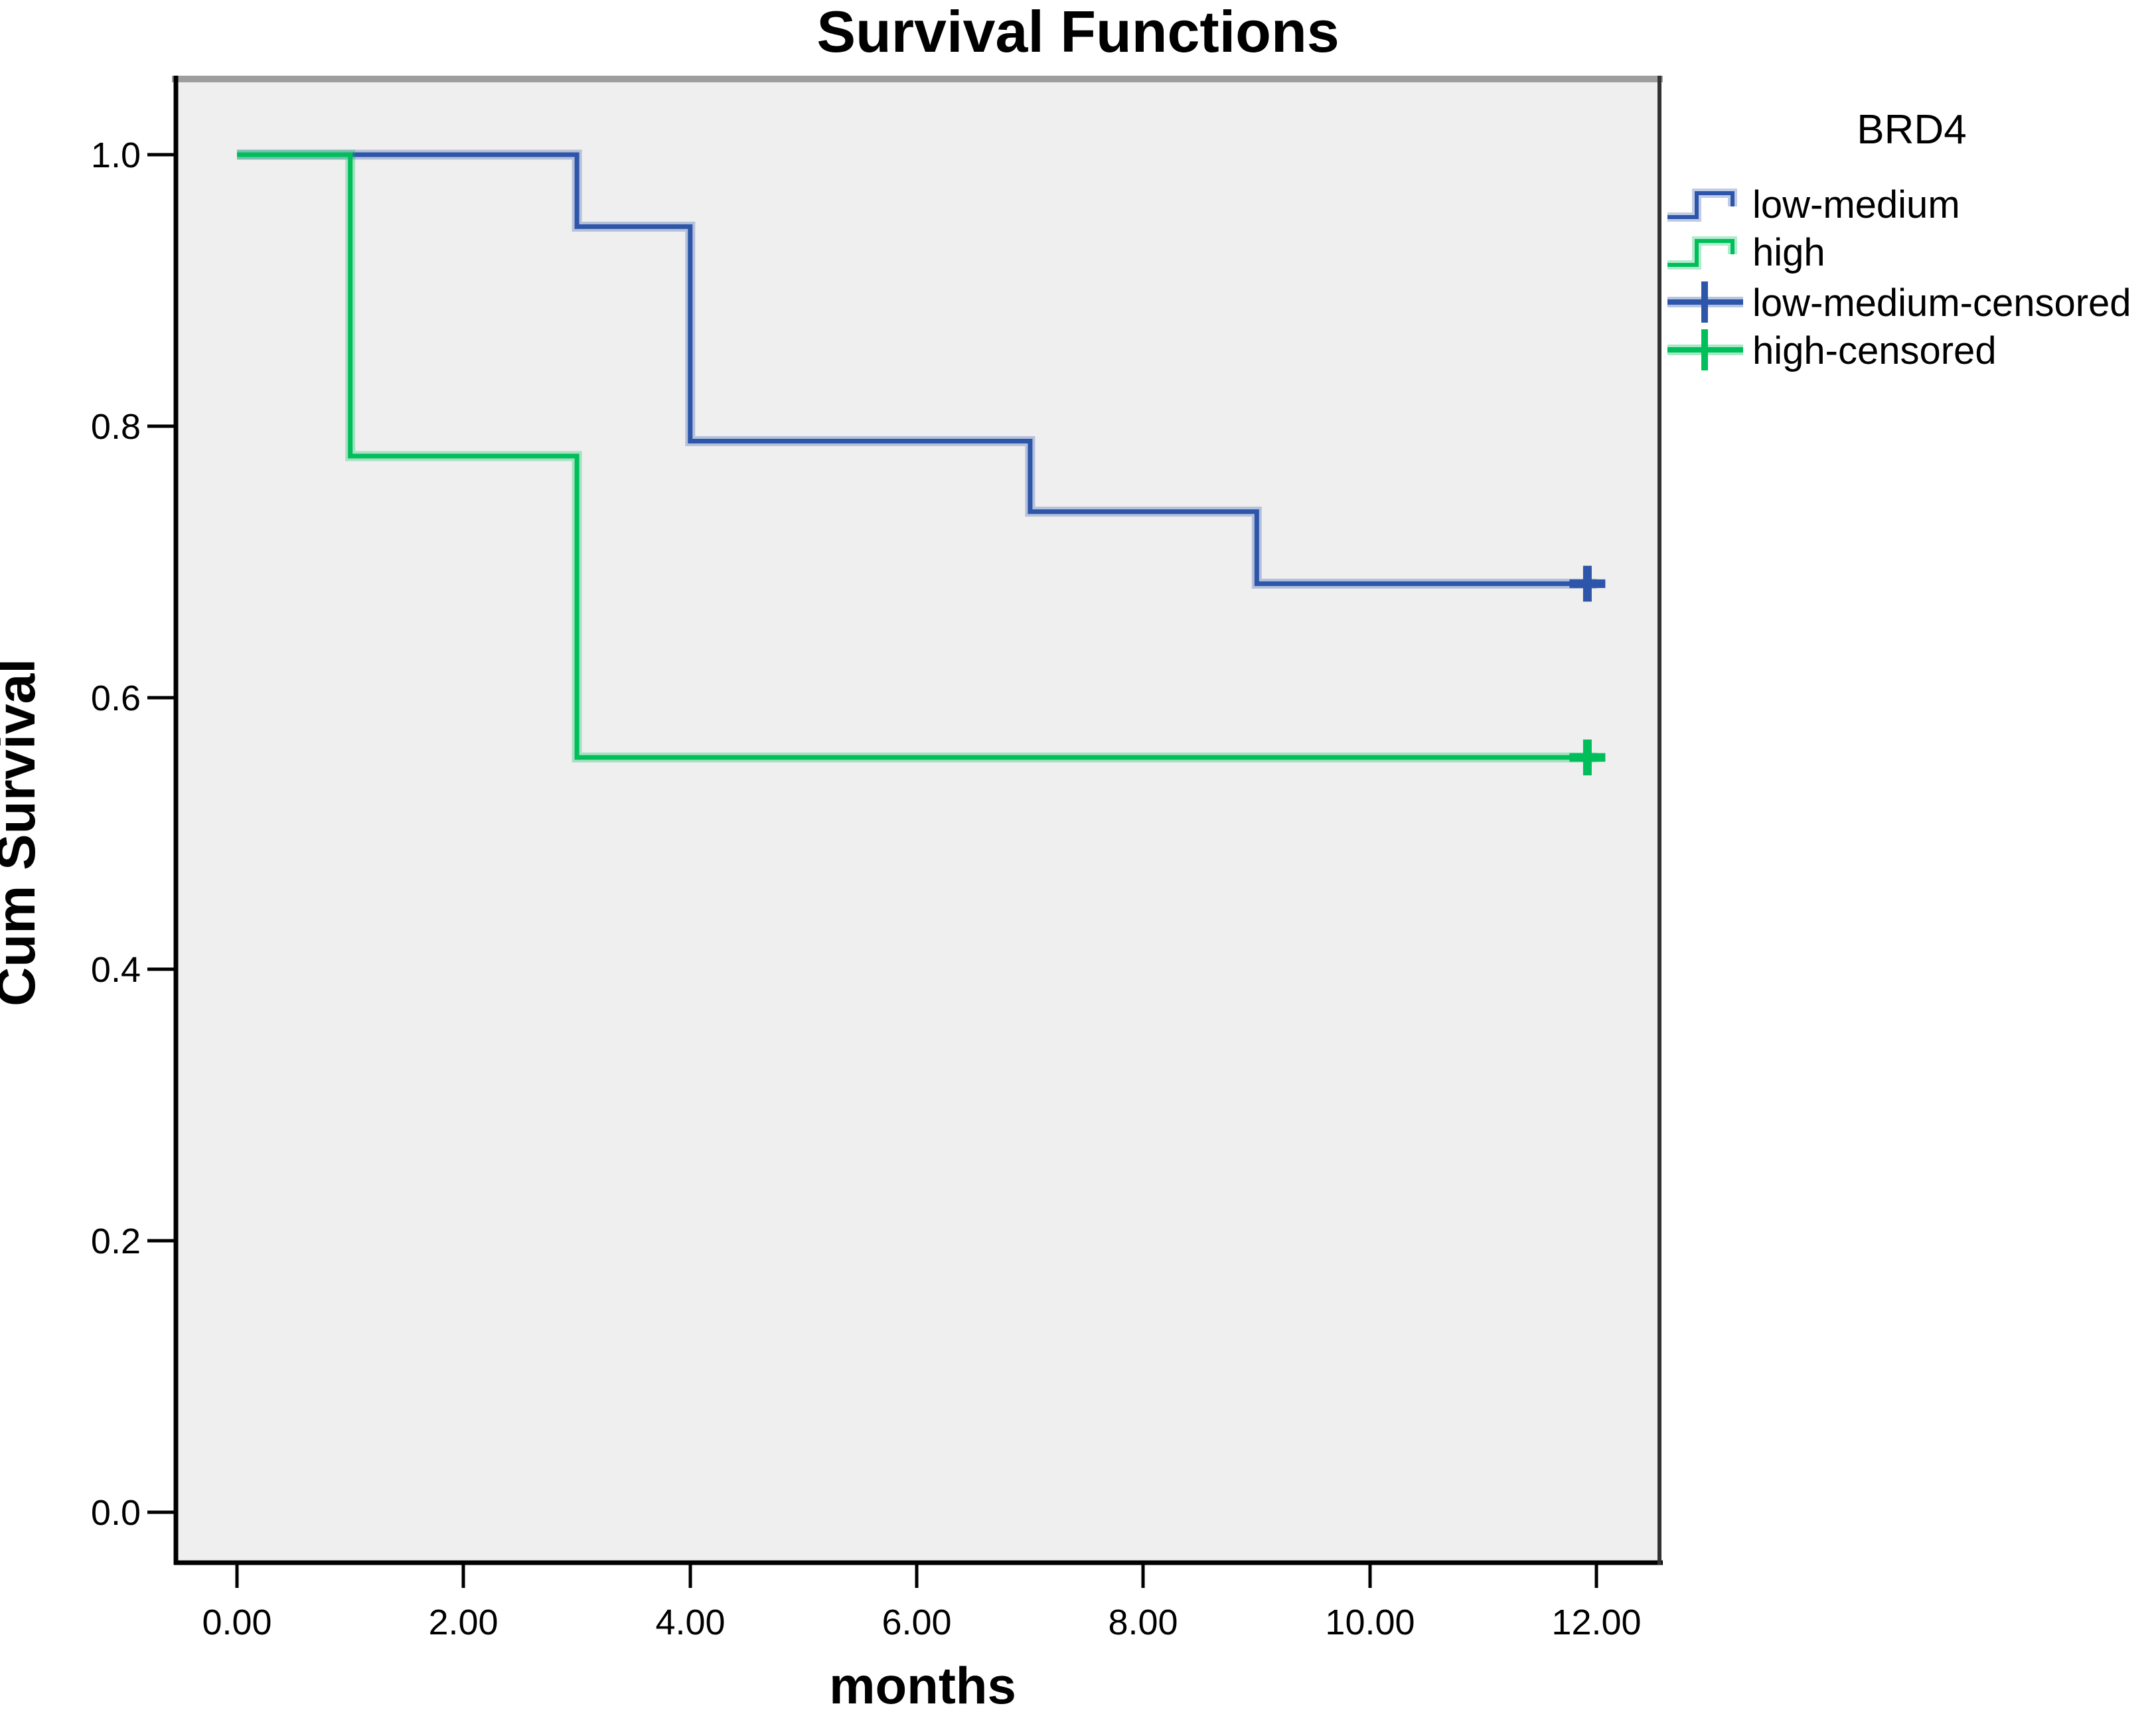  Describe the element at coordinates (1875, 350) in the screenshot. I see `legend-label: high-censored` at that location.